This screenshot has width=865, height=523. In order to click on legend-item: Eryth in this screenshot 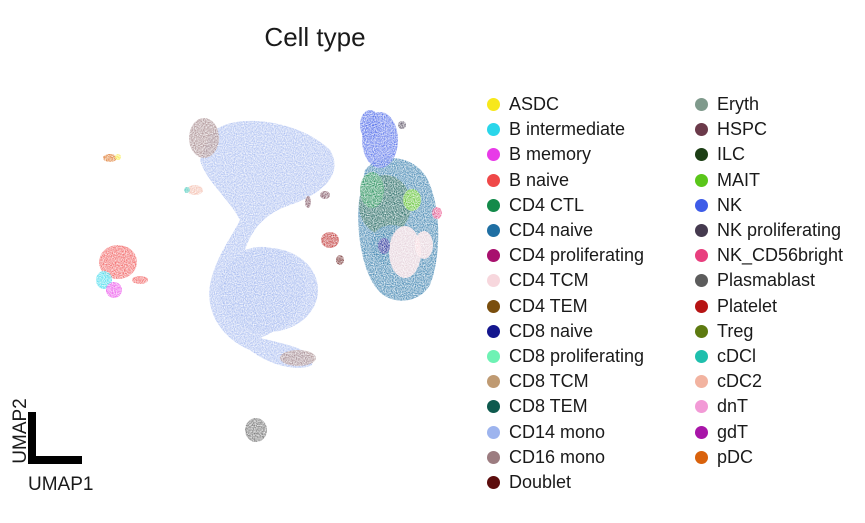, I will do `click(769, 104)`.